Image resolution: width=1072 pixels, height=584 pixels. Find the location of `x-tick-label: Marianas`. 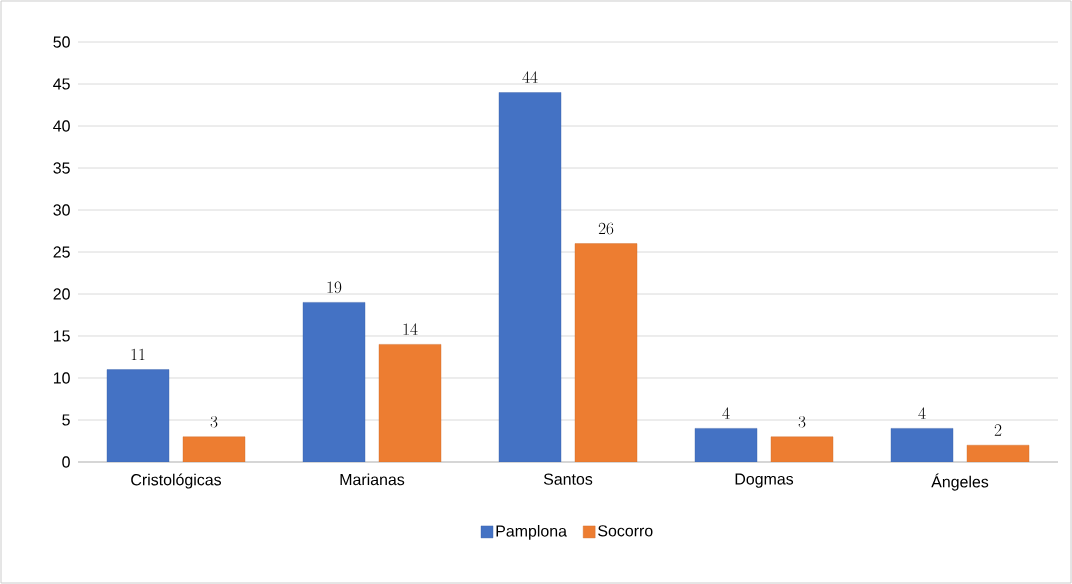

x-tick-label: Marianas is located at coordinates (372, 479).